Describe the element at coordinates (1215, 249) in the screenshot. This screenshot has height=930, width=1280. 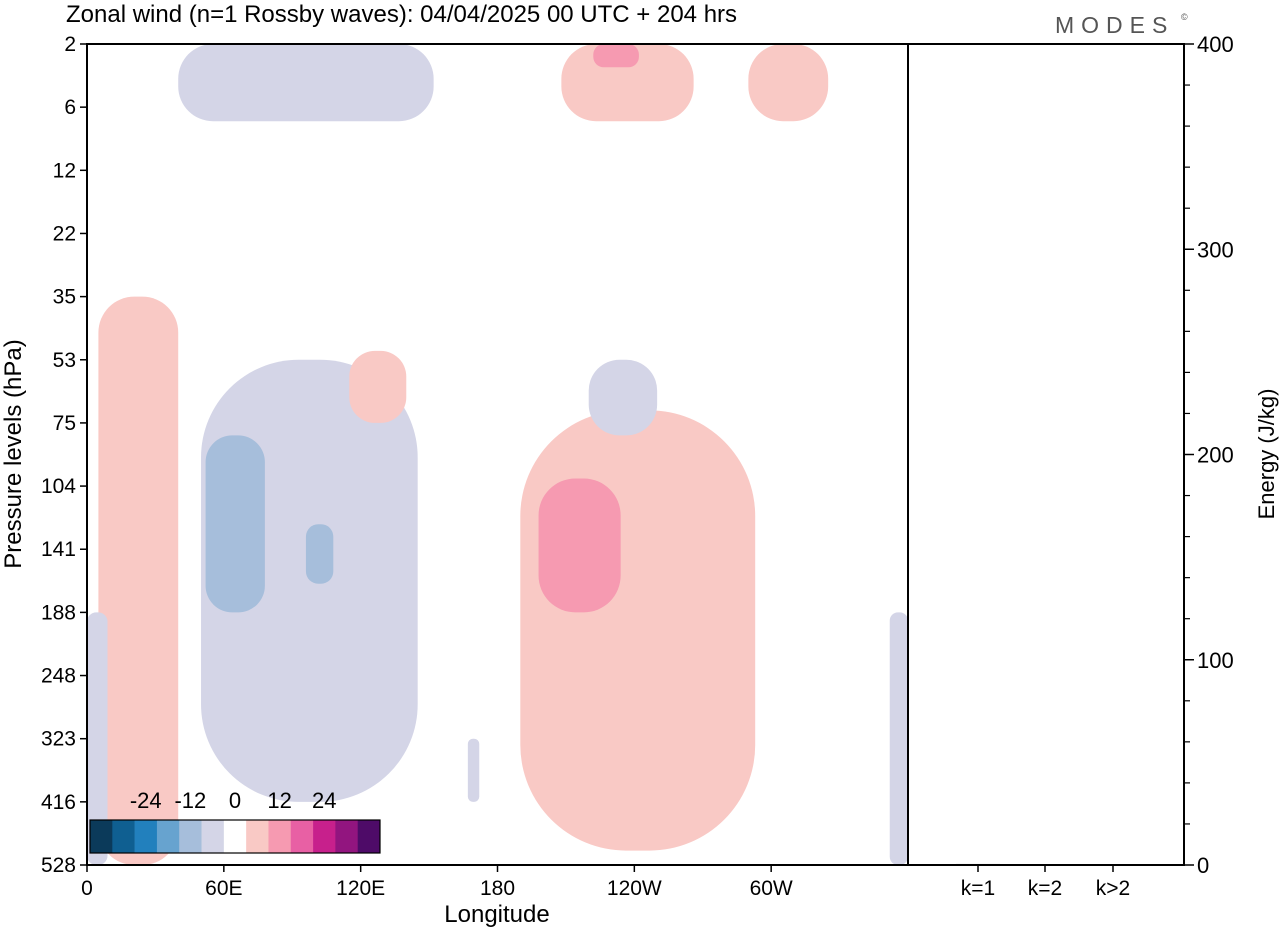
I see `energy-tick-label: 300` at that location.